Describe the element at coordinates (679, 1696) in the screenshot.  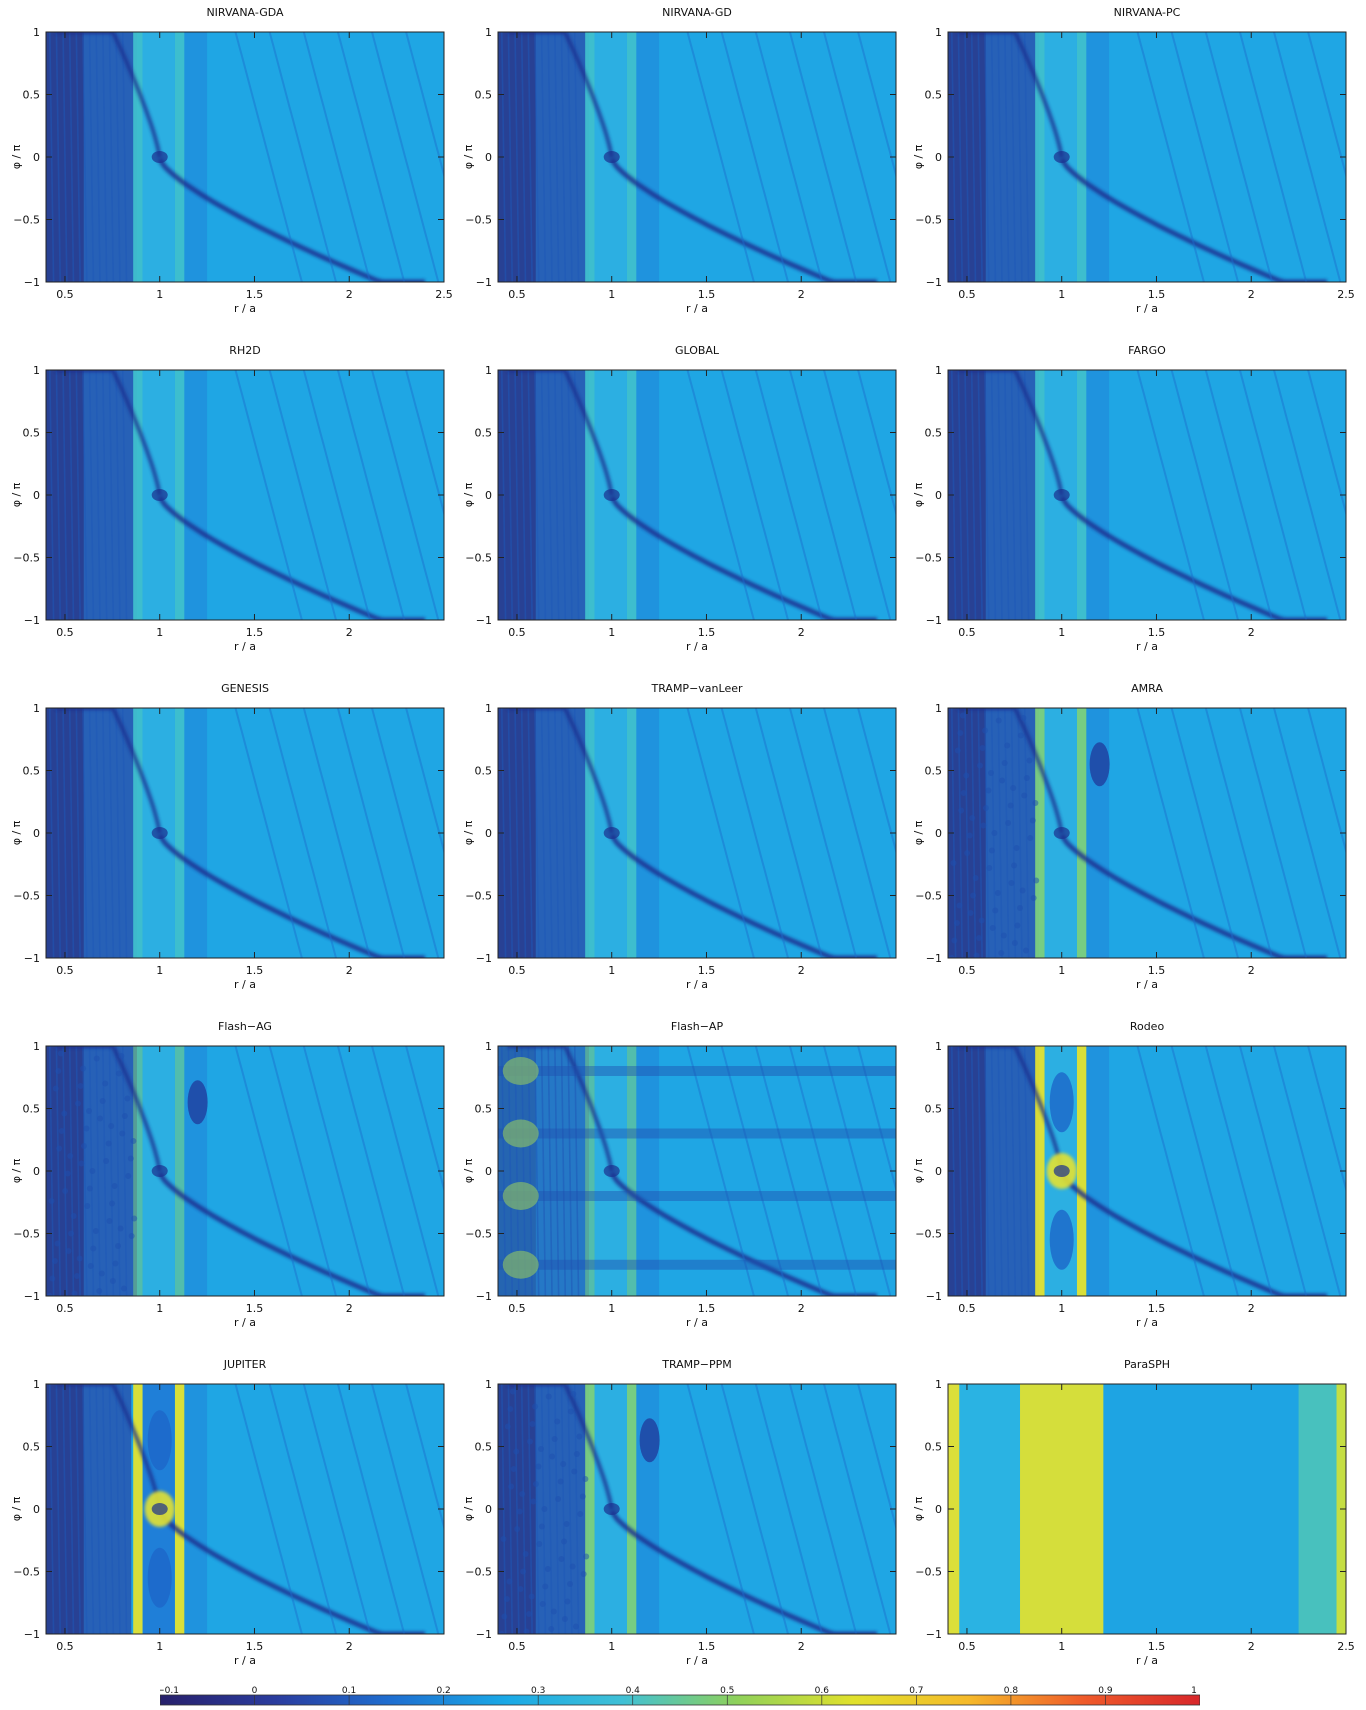
I see `colorbar-svg: −0.1 0 0.1 0.2 0.3 0.4 0.5 0.6 0.7 0.8 0.9 1` at that location.